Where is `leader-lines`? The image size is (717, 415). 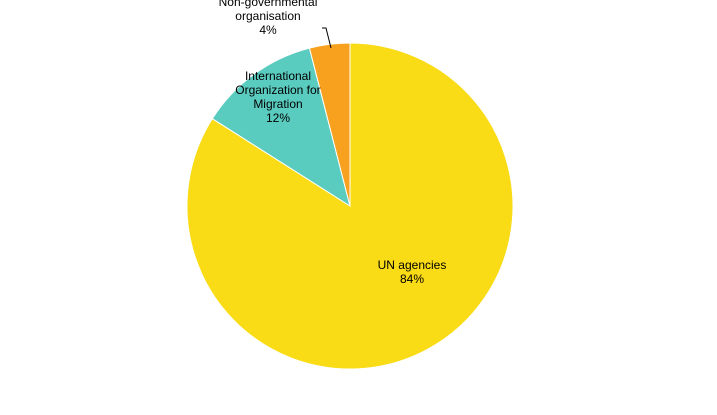 leader-lines is located at coordinates (327, 38).